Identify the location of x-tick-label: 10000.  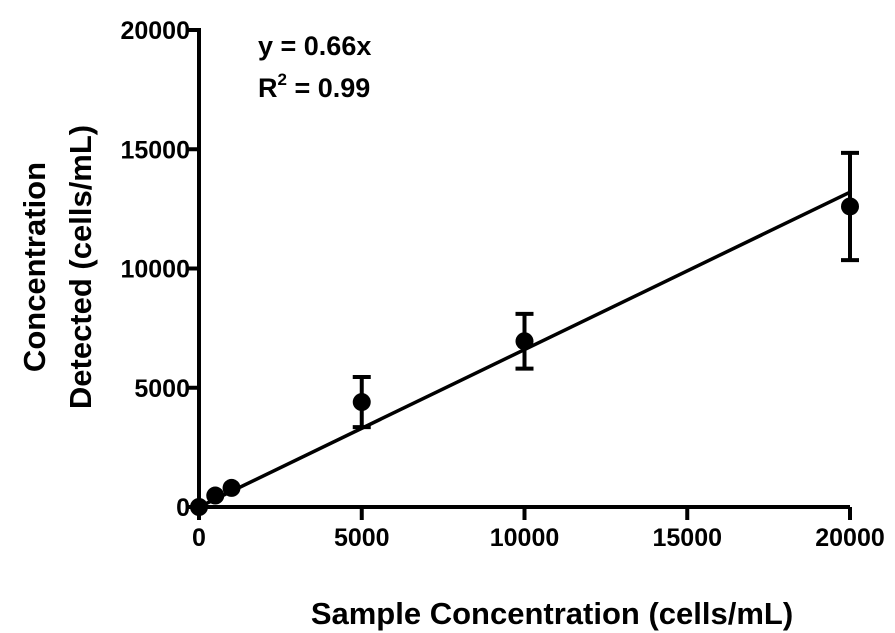
(525, 538).